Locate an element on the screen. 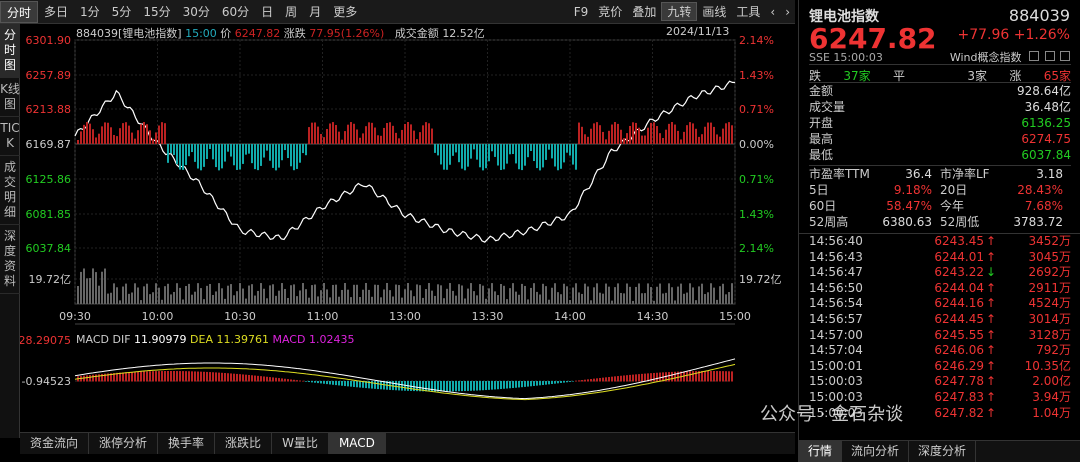 This screenshot has width=1080, height=462. indicator-tab-2: 换手率 is located at coordinates (187, 443).